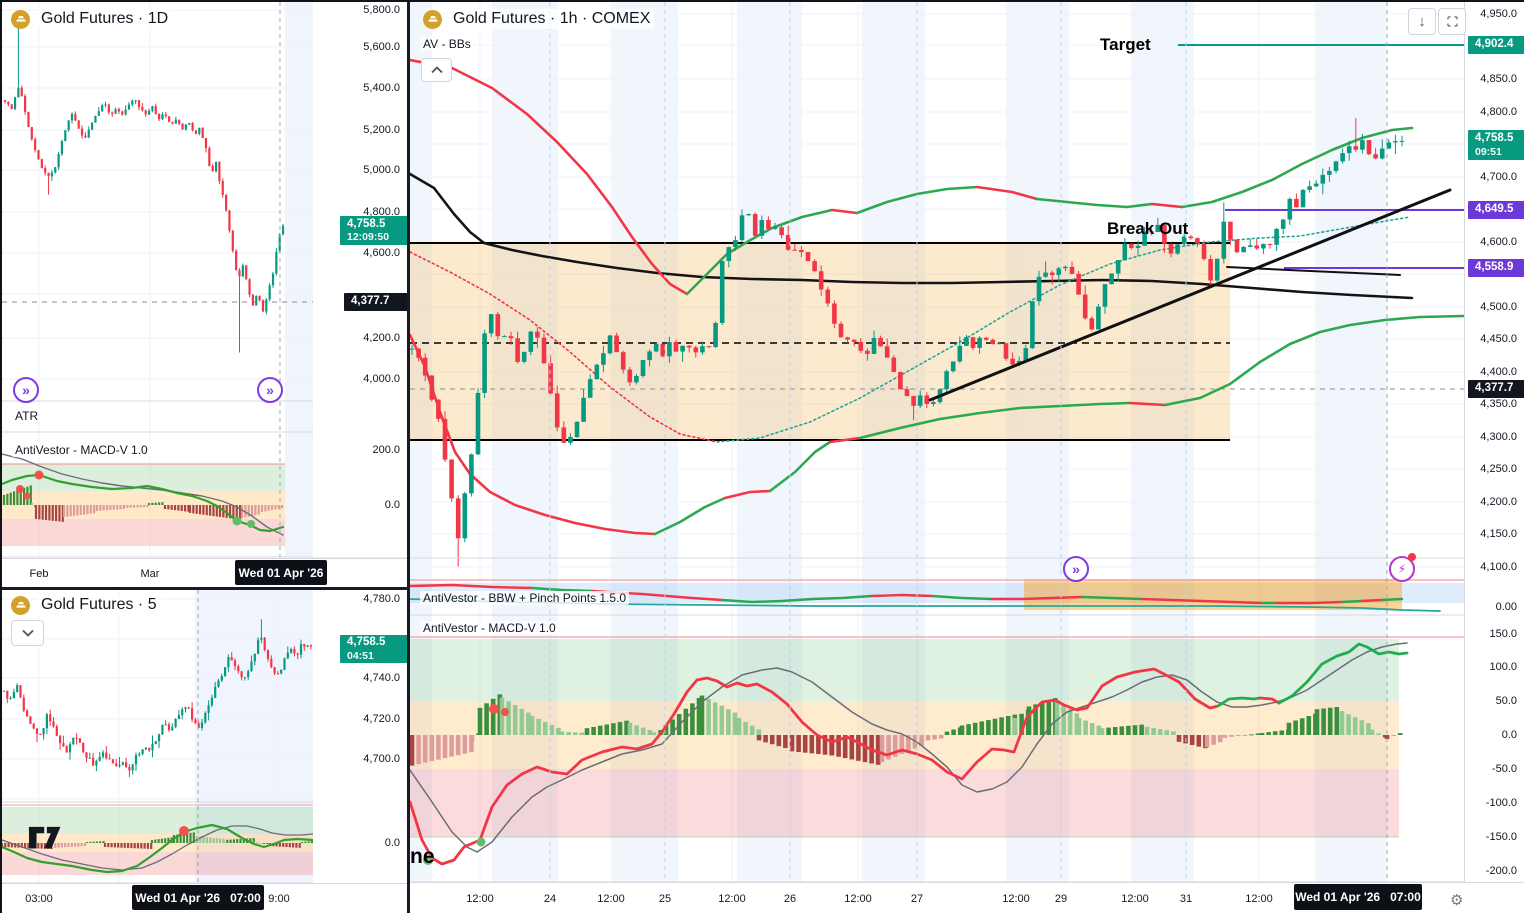 Image resolution: width=1524 pixels, height=913 pixels. Describe the element at coordinates (39, 899) in the screenshot. I see `time-tick: 03:00` at that location.